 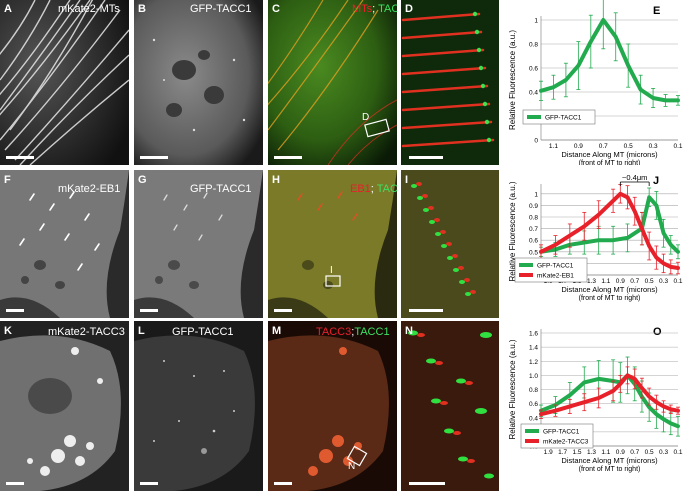 I want to click on panel-h: H EB1; TACC1 I, so click(x=332, y=244).